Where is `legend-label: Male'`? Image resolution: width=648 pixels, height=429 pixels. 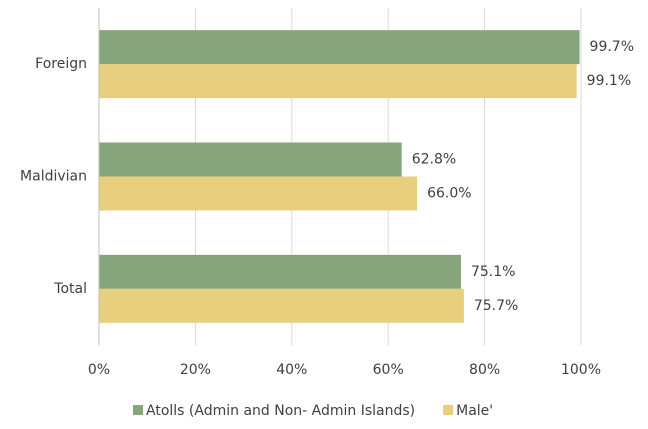
legend-label: Male' is located at coordinates (474, 411).